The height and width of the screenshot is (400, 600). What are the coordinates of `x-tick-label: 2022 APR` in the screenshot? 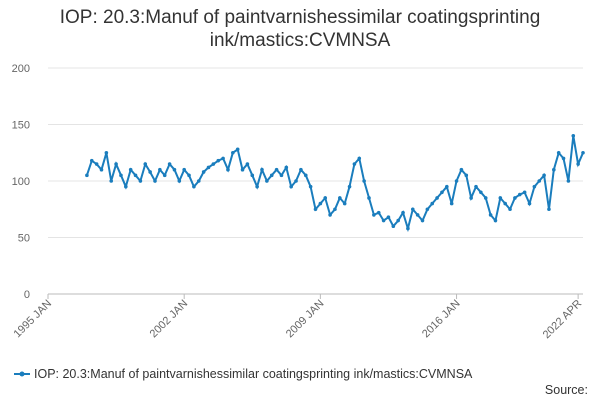 It's located at (563, 320).